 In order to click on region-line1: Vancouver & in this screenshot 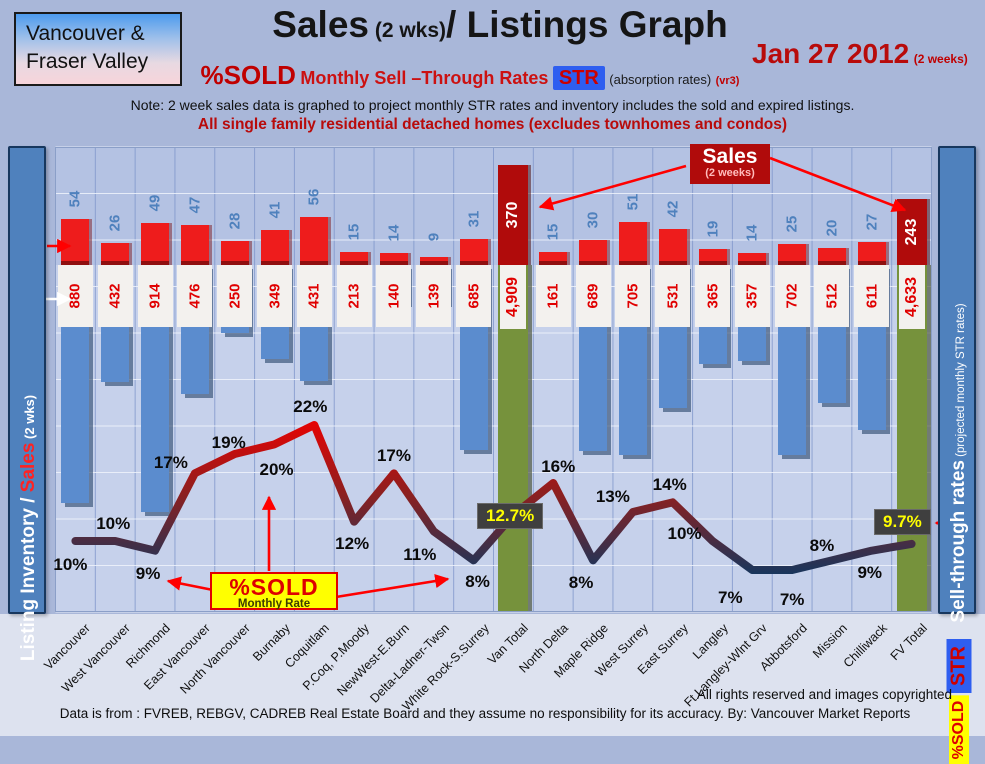, I will do `click(85, 33)`.